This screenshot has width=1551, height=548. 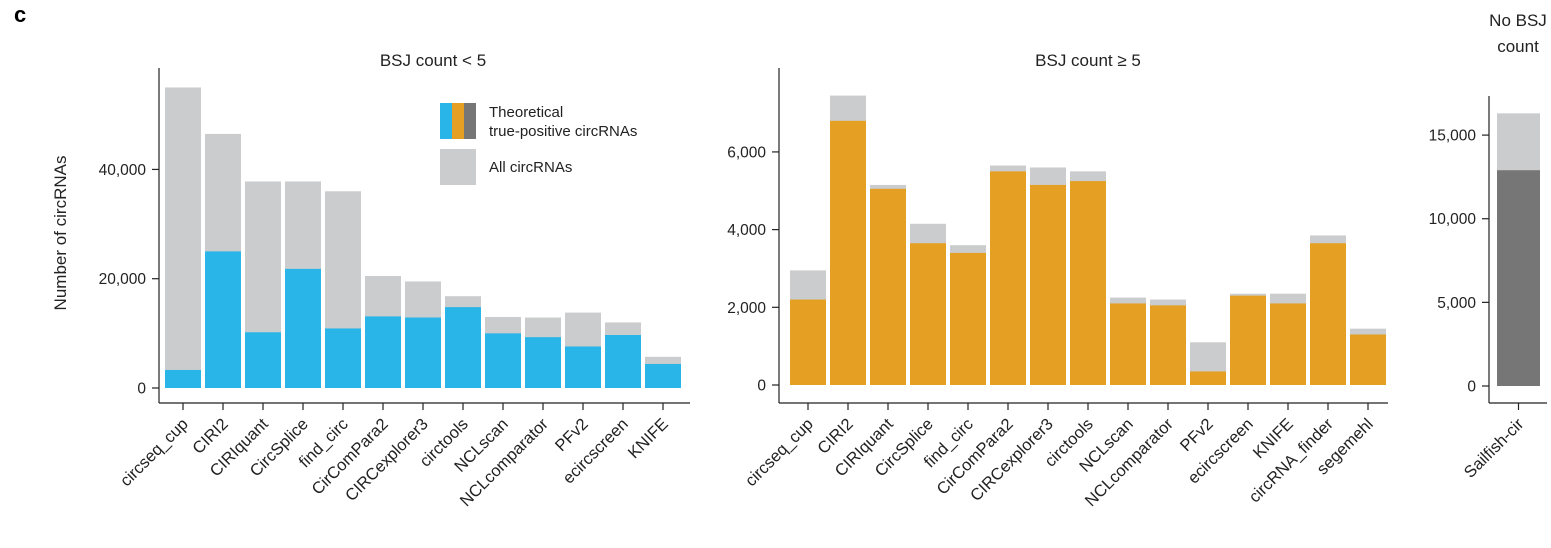 I want to click on y-tick-label: 6,000, so click(x=746, y=152).